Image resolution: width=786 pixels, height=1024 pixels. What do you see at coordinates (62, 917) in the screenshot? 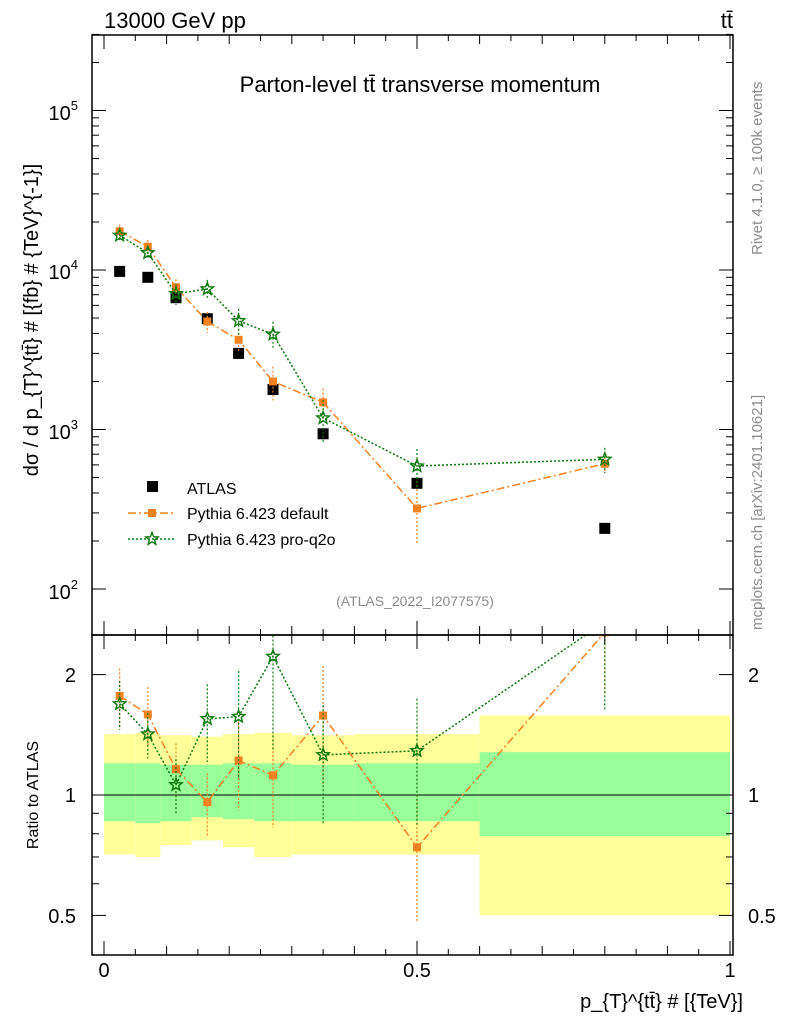
I see `ratio-y-tick-label-0.5: 0.5` at bounding box center [62, 917].